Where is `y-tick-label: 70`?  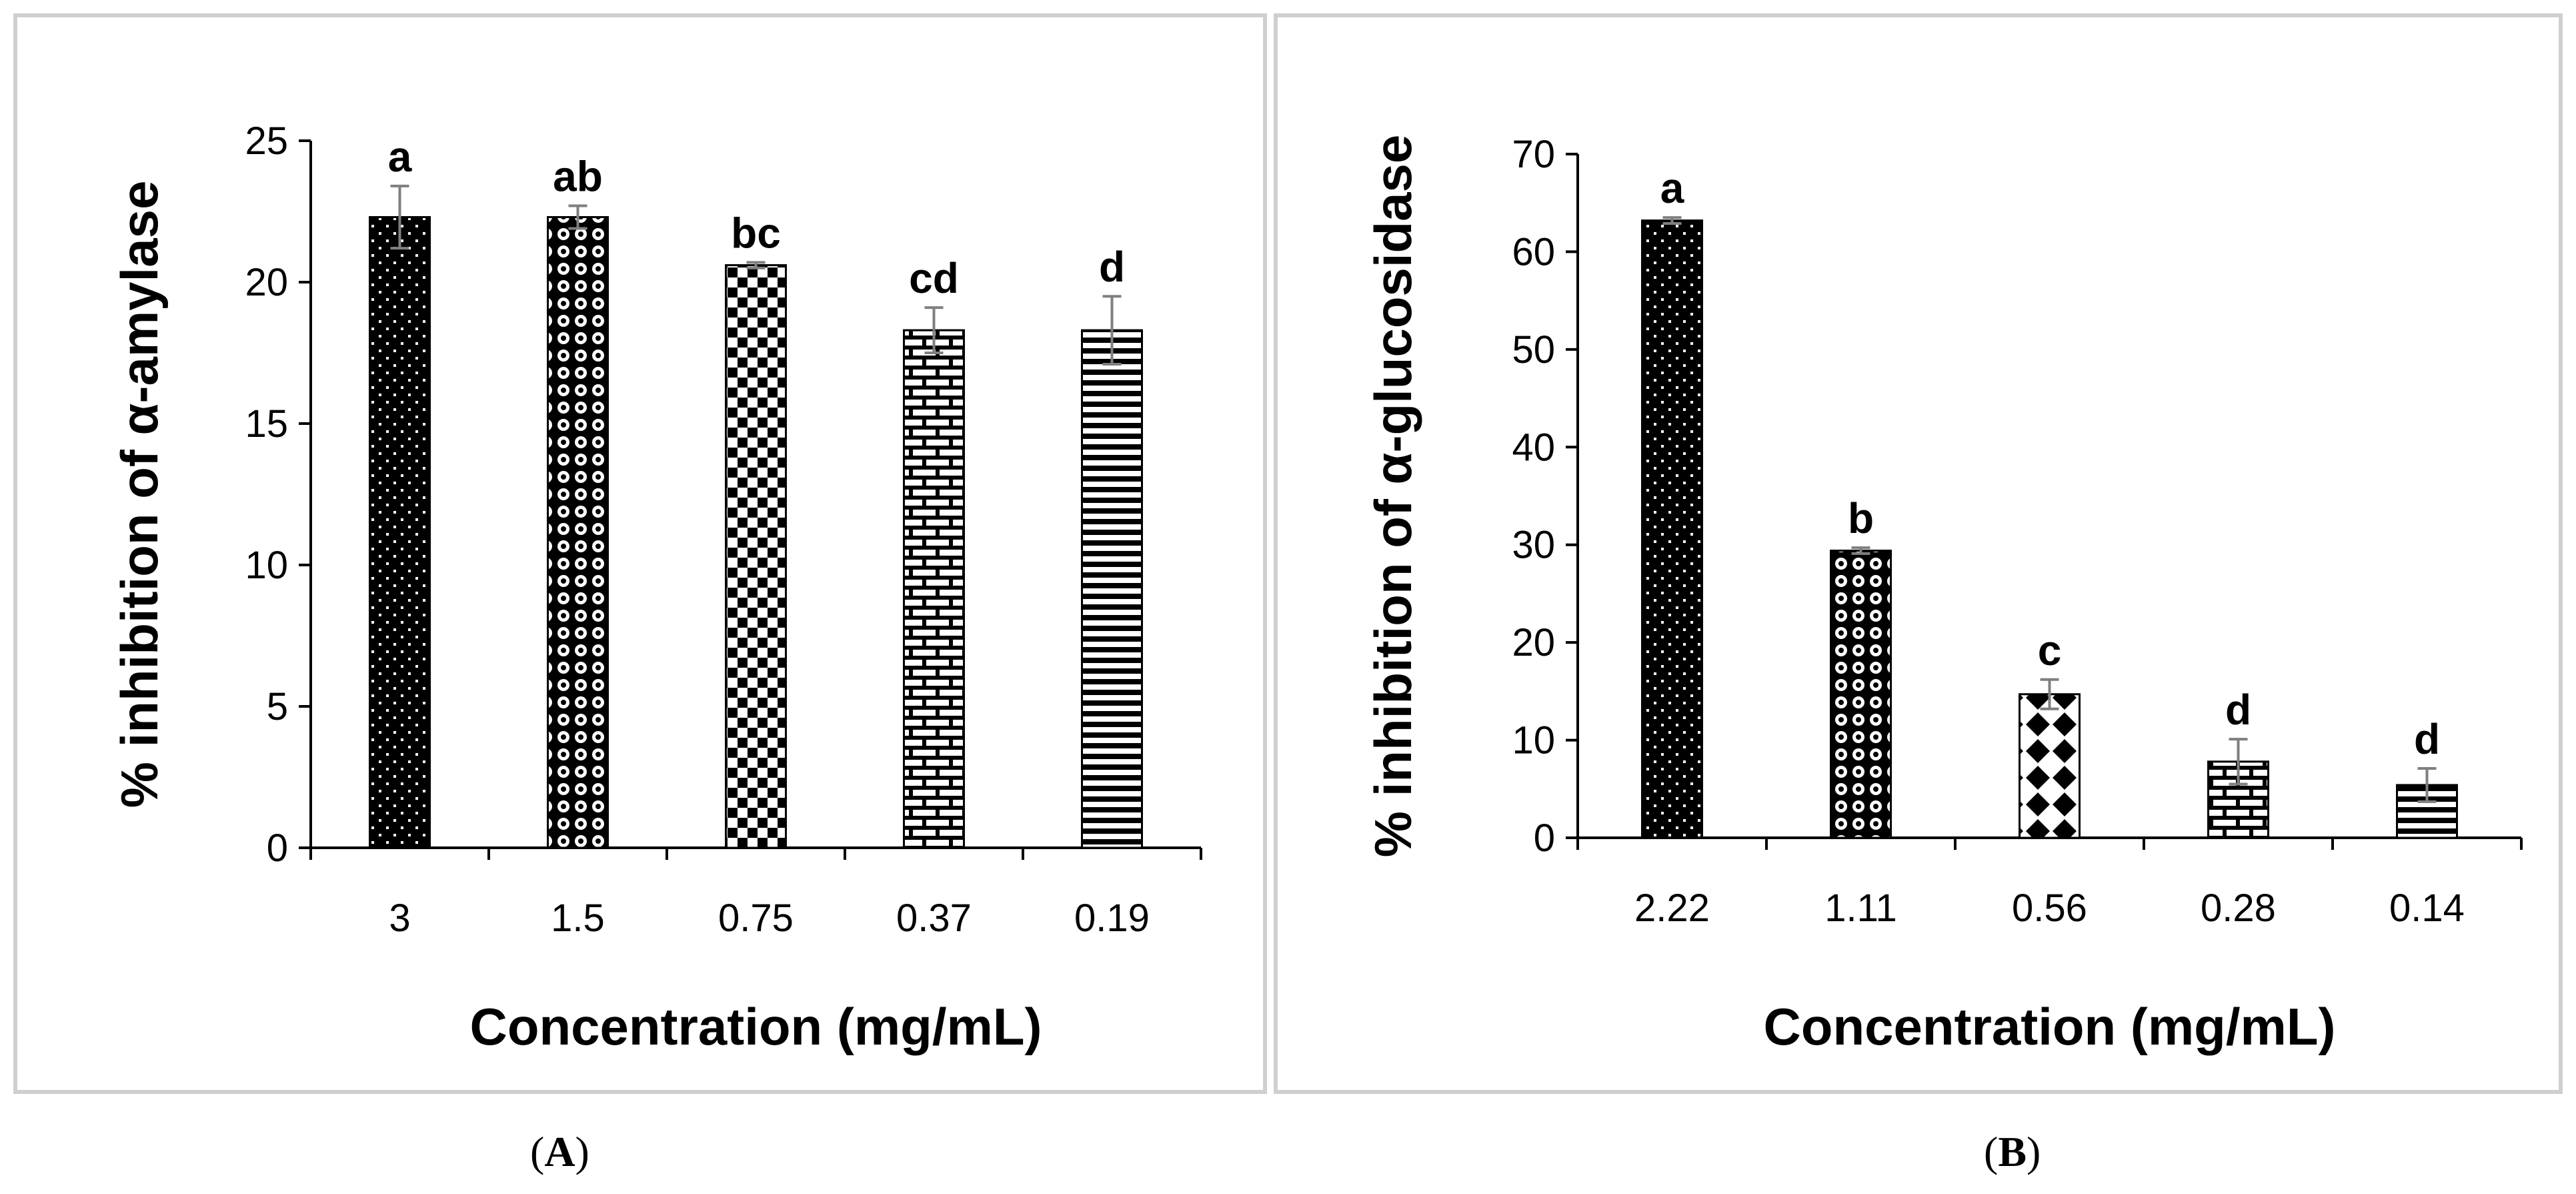 y-tick-label: 70 is located at coordinates (1533, 155).